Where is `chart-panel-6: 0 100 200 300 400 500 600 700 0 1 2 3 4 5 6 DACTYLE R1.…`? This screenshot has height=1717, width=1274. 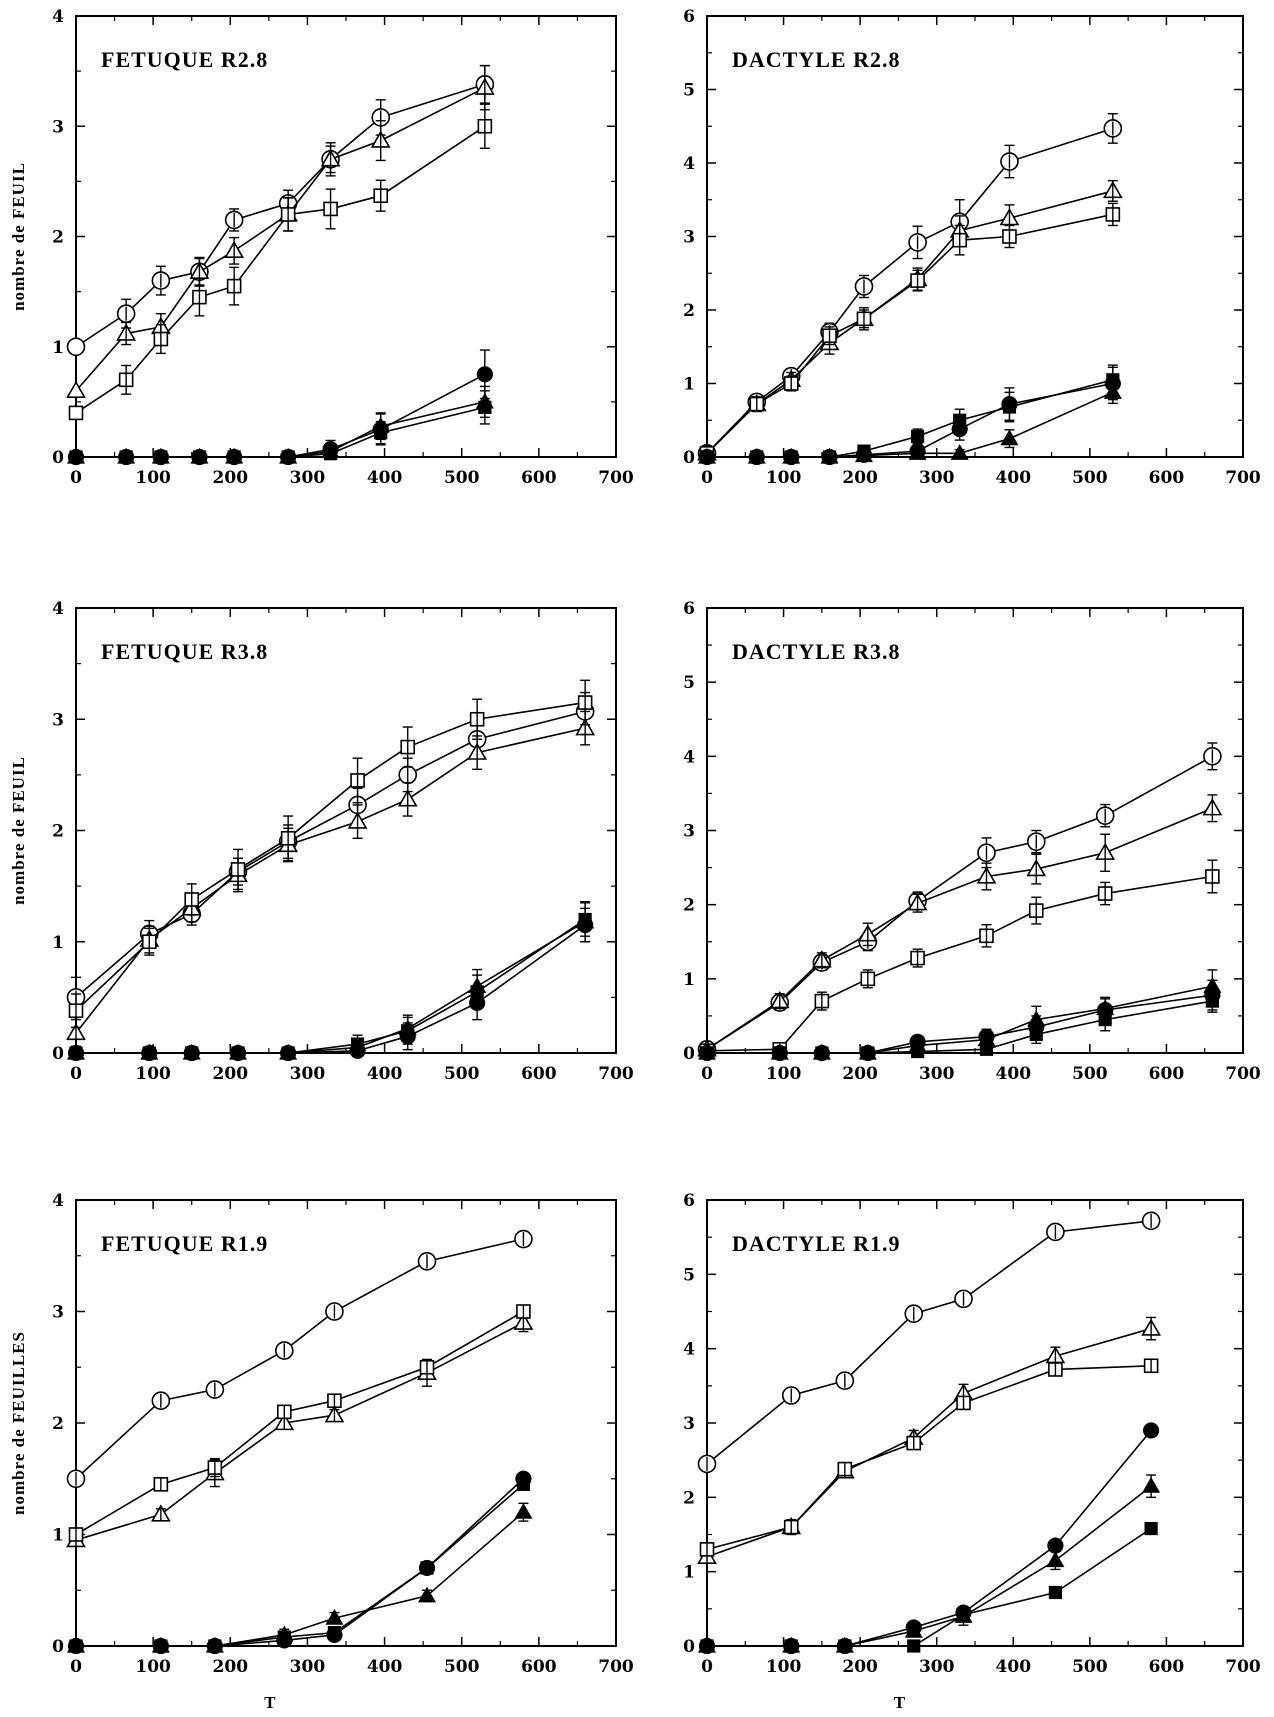
chart-panel-6: 0 100 200 300 400 500 600 700 0 1 2 3 4 5 6 DACTYLE R1.… is located at coordinates (972, 1451).